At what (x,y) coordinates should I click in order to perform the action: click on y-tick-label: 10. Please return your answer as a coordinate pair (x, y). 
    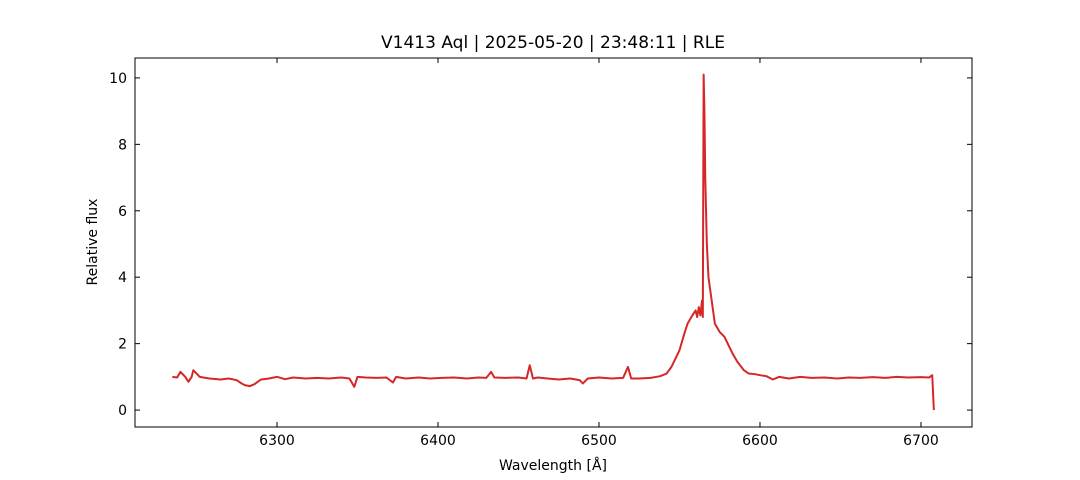
    Looking at the image, I should click on (118, 79).